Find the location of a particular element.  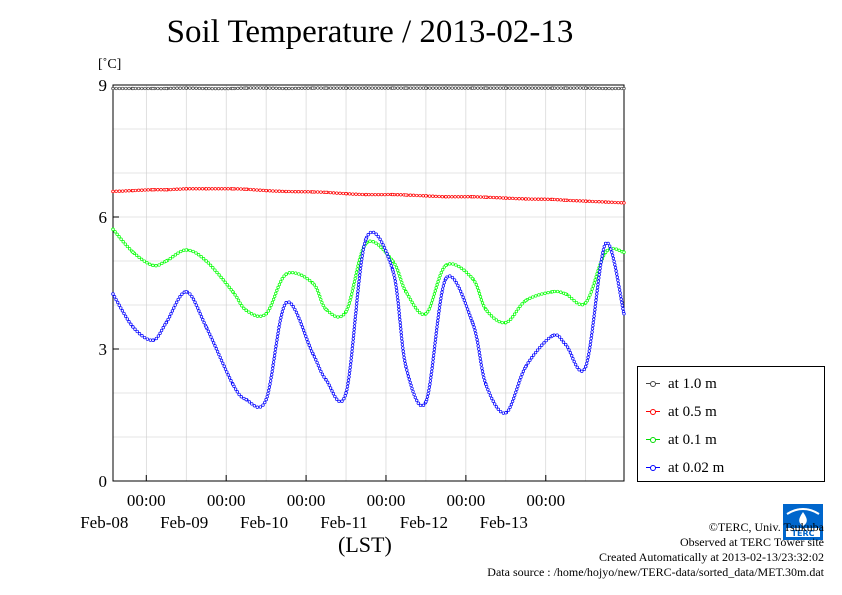

legend-item-0-02m: at 0.02 m is located at coordinates (685, 468).